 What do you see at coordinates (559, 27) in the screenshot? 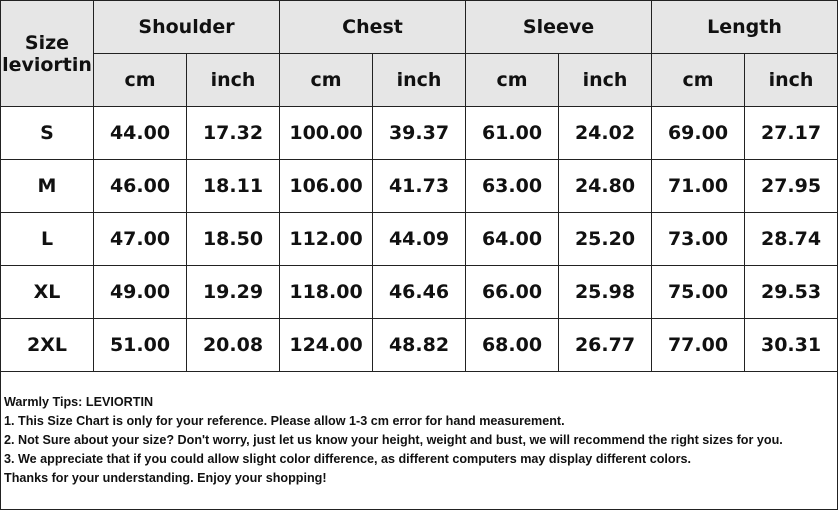
I see `group-header: Sleeve` at bounding box center [559, 27].